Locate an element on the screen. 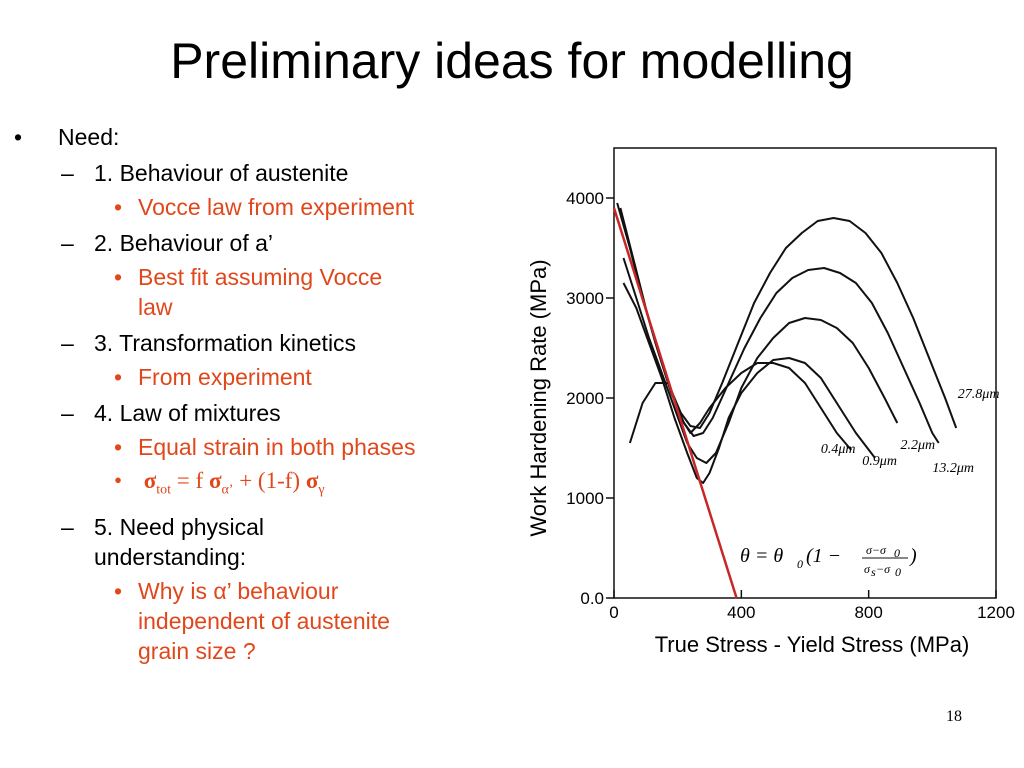  eq-middle: = f is located at coordinates (190, 480).